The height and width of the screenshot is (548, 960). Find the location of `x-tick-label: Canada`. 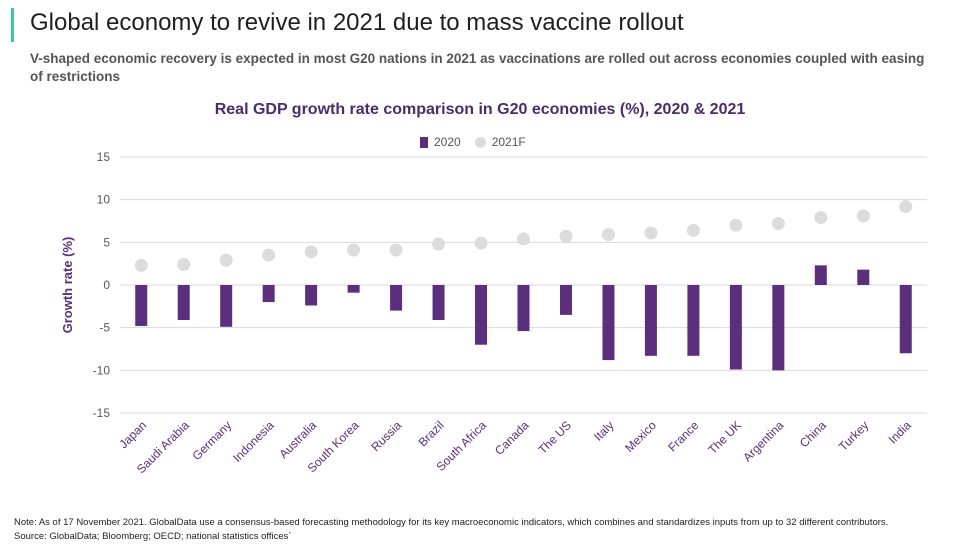

x-tick-label: Canada is located at coordinates (512, 438).